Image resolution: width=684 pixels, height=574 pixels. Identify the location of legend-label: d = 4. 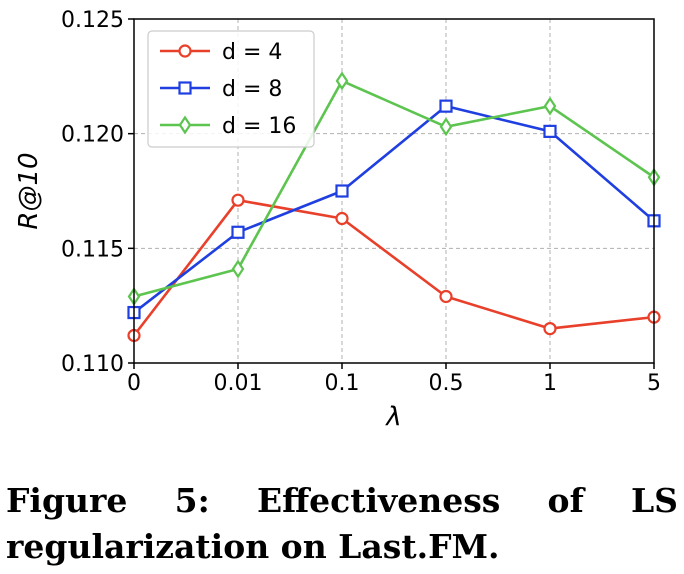
(252, 52).